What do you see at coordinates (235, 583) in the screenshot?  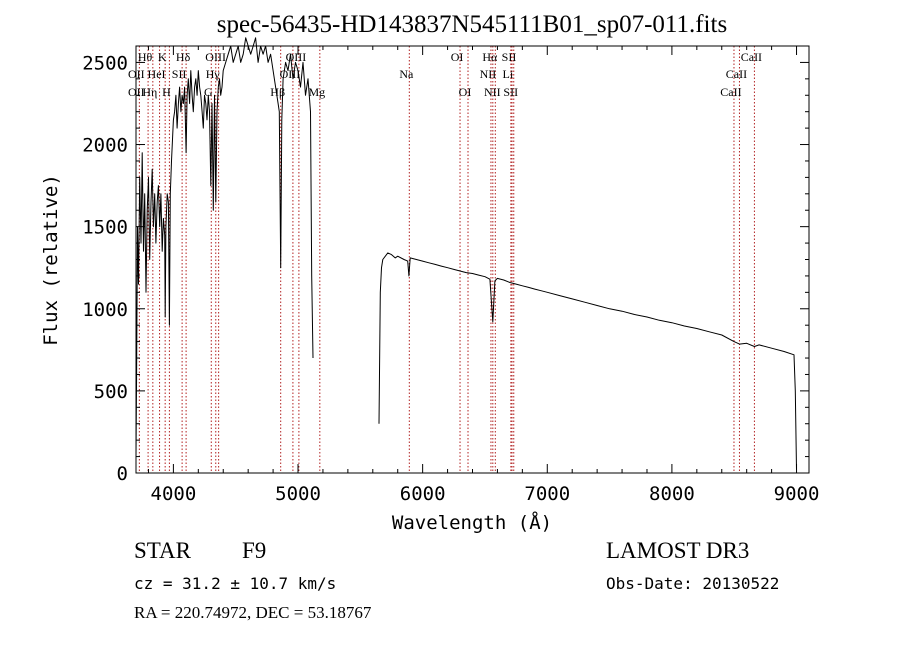 I see `redshift-text: cz = 31.2 ± 10.7 km/s` at bounding box center [235, 583].